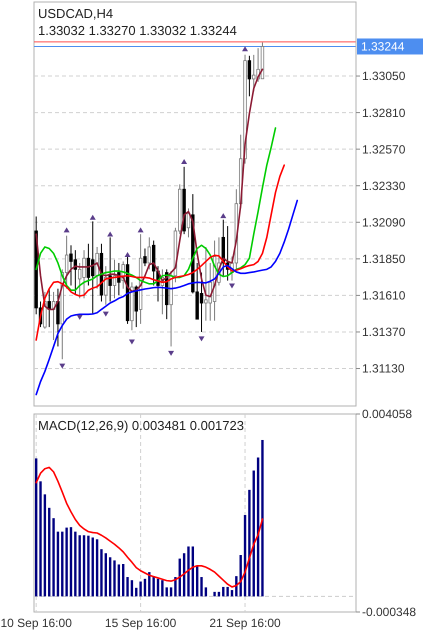 The width and height of the screenshot is (428, 643). Describe the element at coordinates (141, 425) in the screenshot. I see `chart-title: MACD(12,26,9) 0.003481 0.001723` at that location.